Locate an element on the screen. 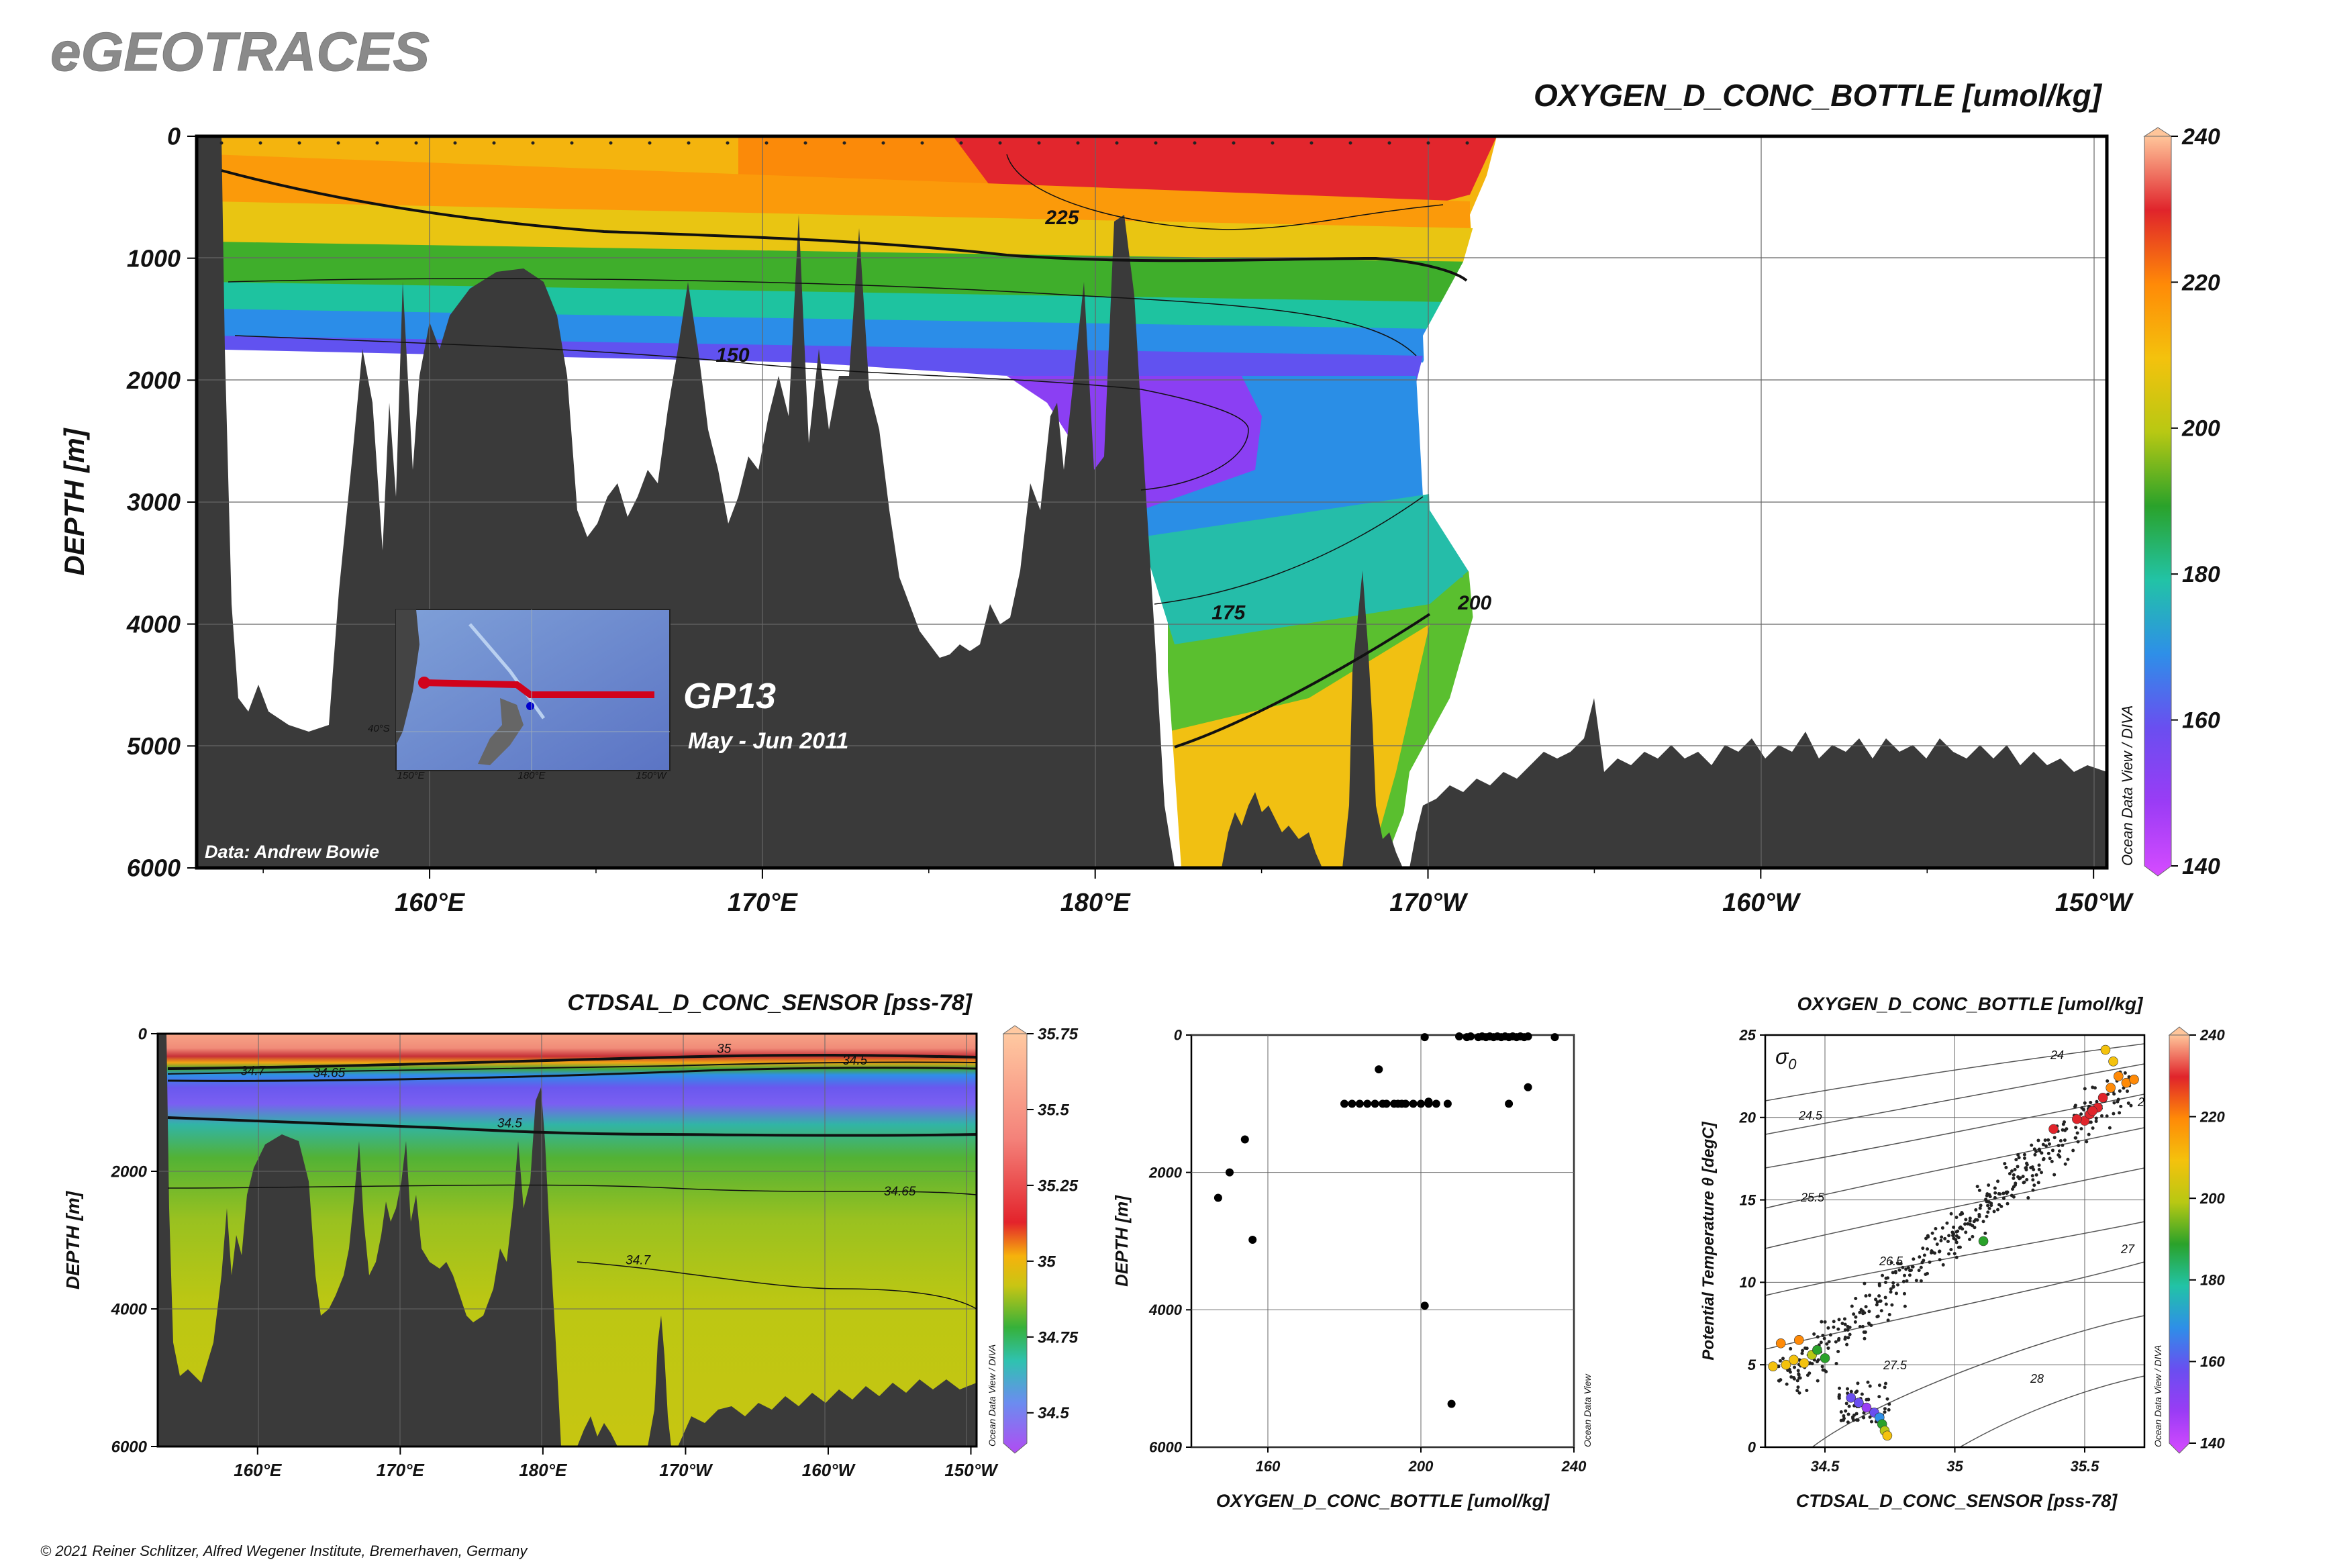 This screenshot has width=2327, height=1568. salinity-topography is located at coordinates (567, 1240).